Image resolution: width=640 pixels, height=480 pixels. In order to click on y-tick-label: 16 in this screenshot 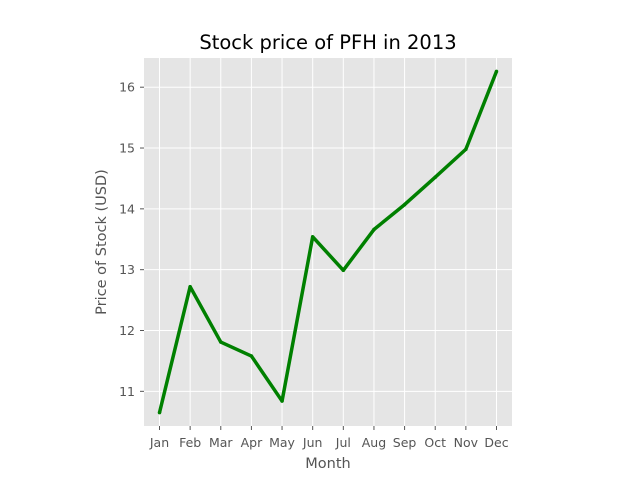, I will do `click(127, 87)`.